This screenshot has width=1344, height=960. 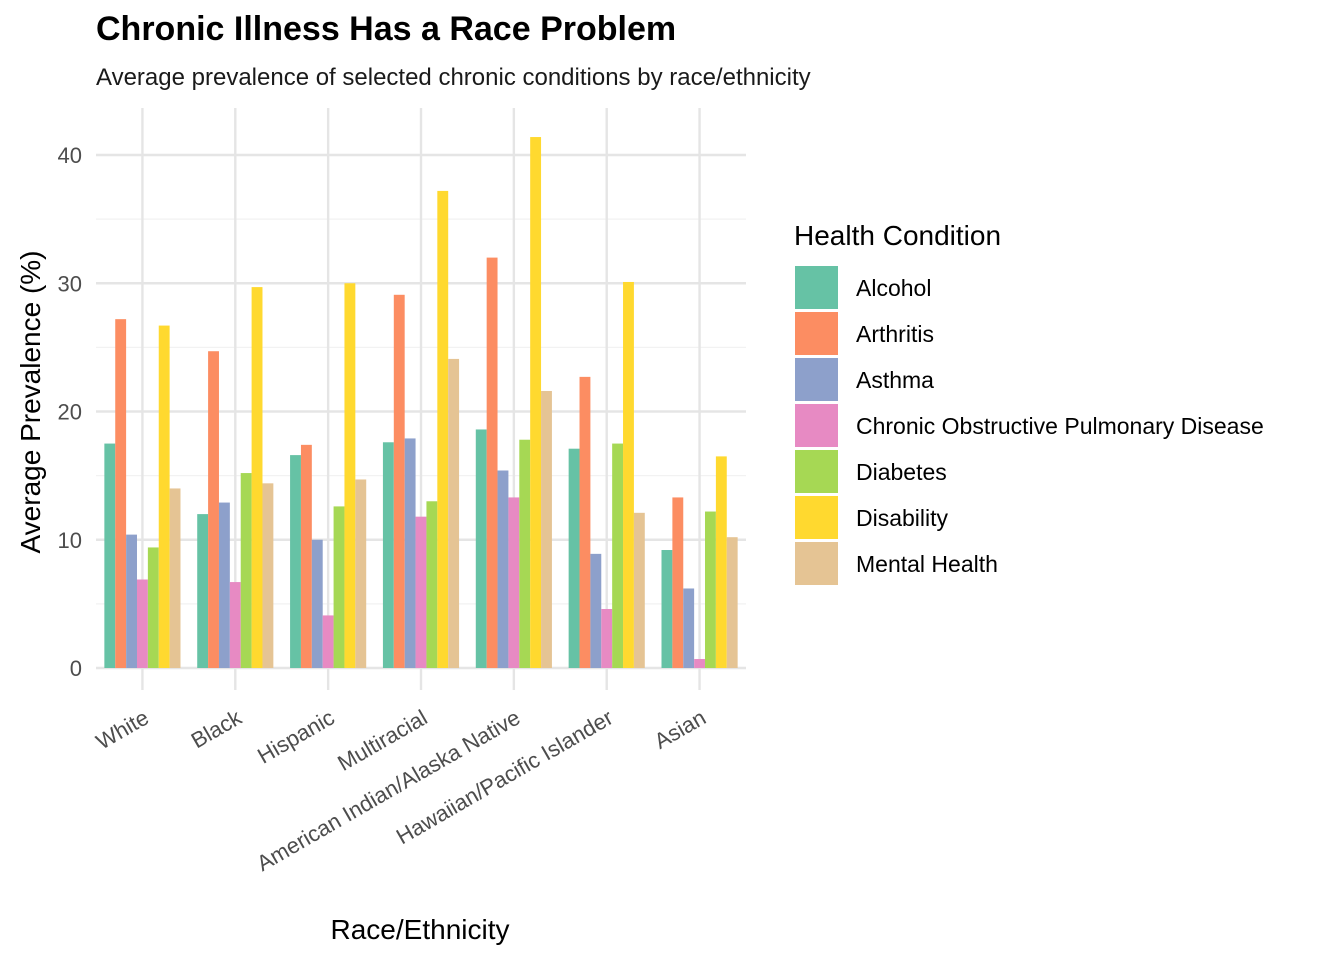 I want to click on x-axis-title: Race/Ethnicity, so click(x=420, y=929).